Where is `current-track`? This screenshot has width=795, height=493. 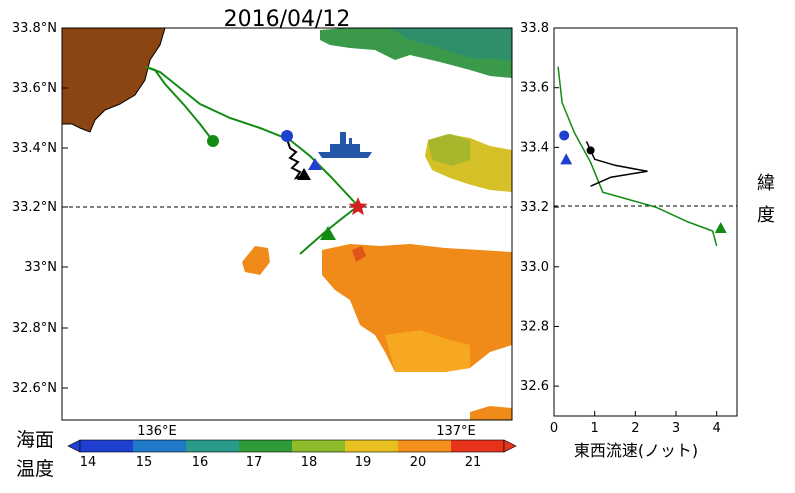
current-track is located at coordinates (295, 157).